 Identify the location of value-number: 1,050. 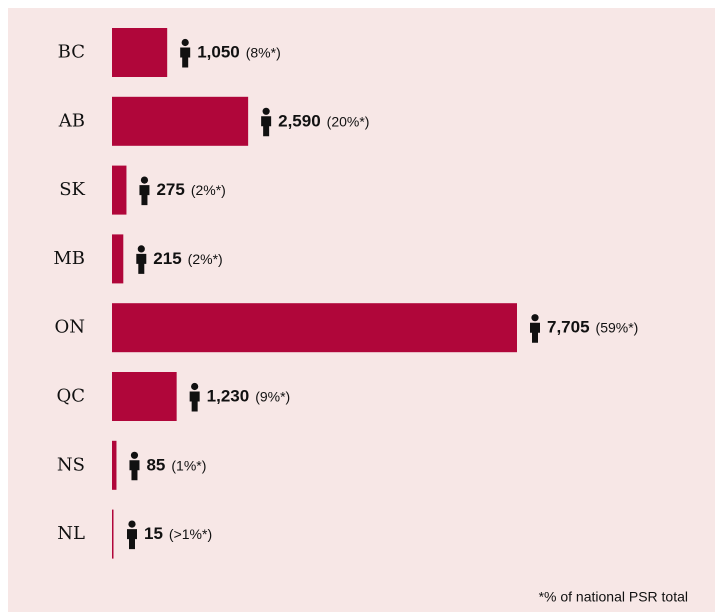
(218, 52).